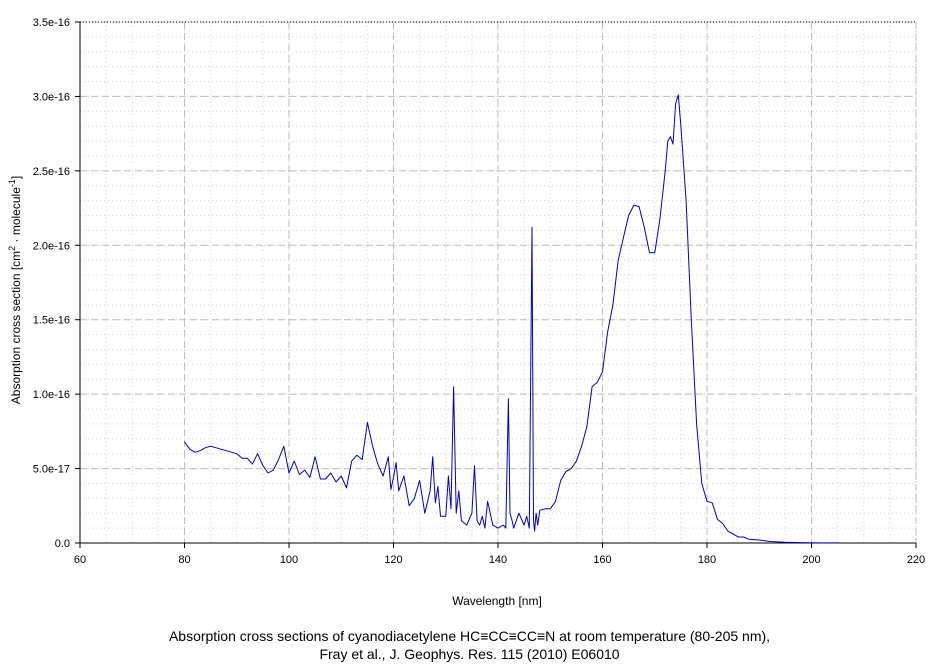 The width and height of the screenshot is (939, 665). What do you see at coordinates (51, 321) in the screenshot?
I see `y-tick-label: 1.5e-16` at bounding box center [51, 321].